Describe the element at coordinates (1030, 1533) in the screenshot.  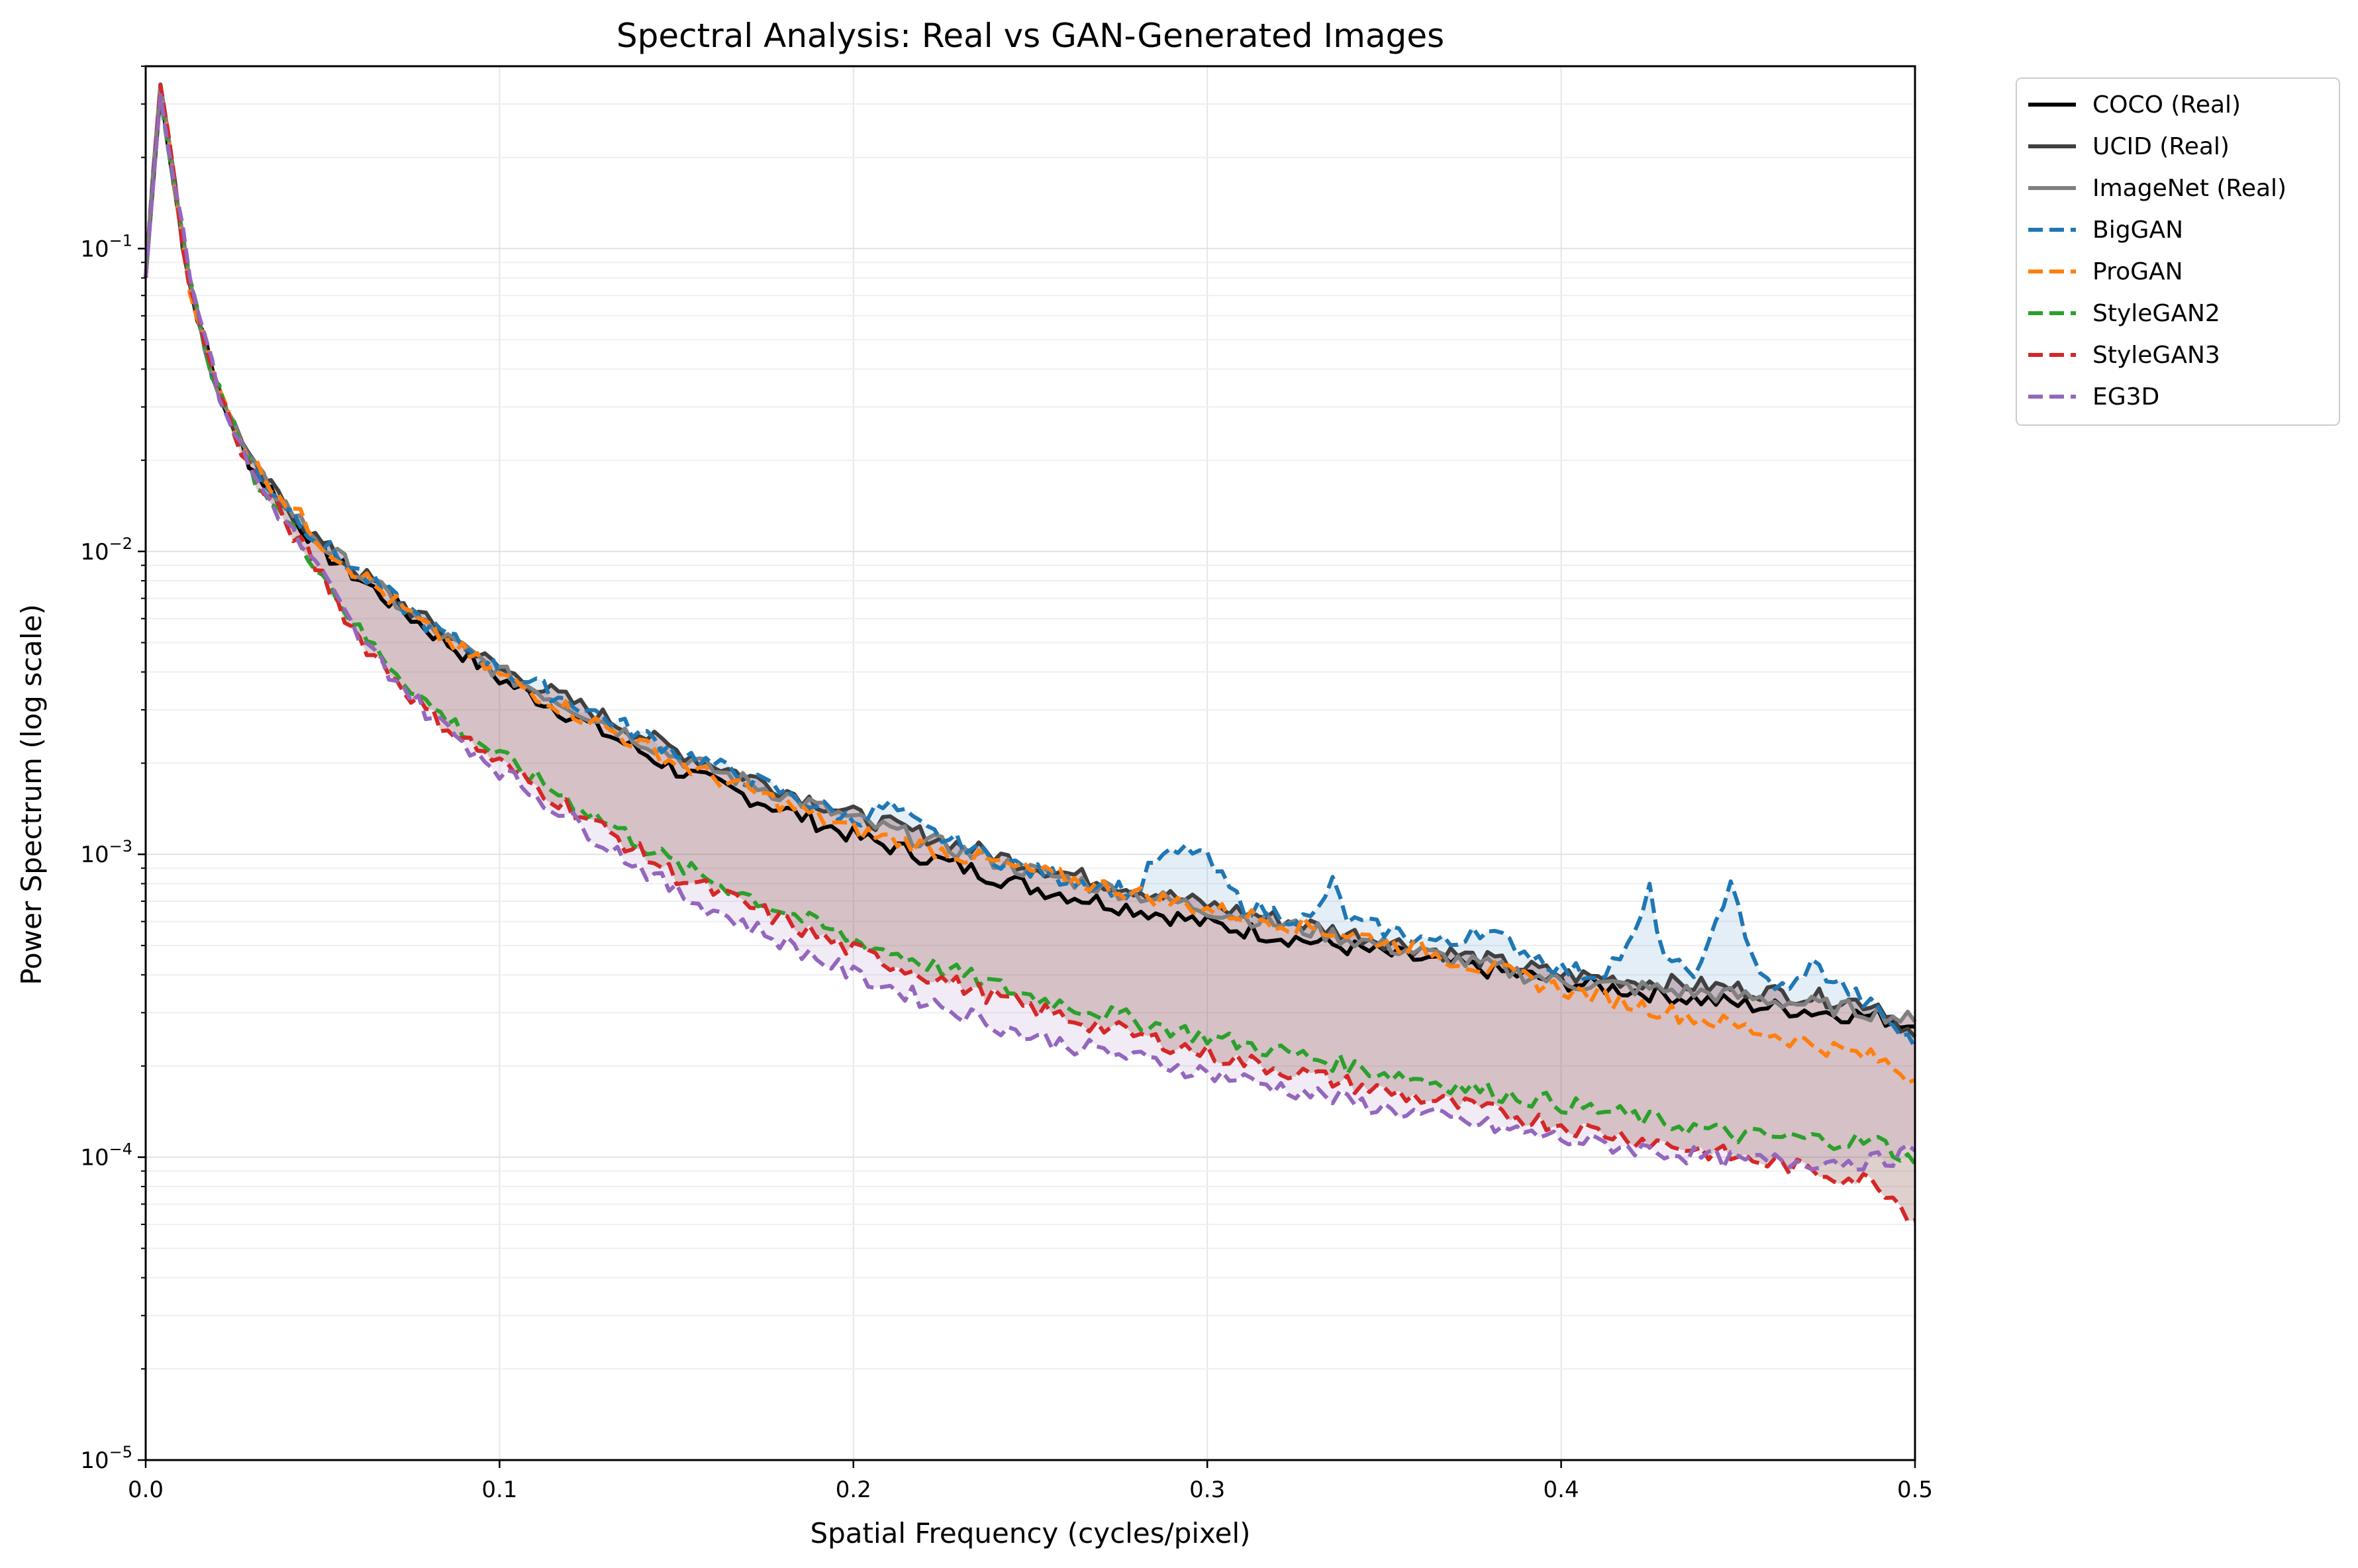
I see `x-axis-title: Spatial Frequency (cycles/pixel)` at that location.